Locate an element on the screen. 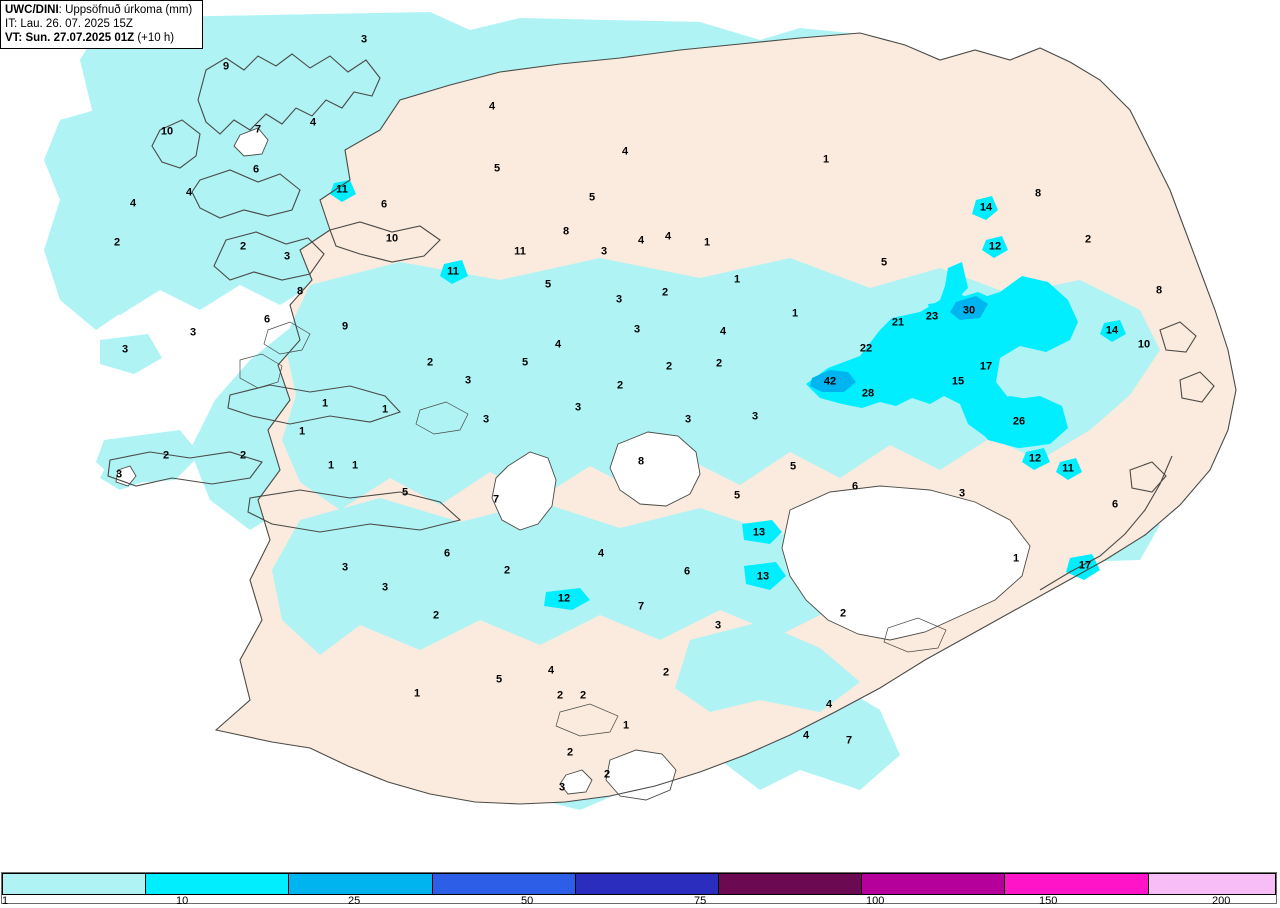 The height and width of the screenshot is (908, 1280). colorbar-tick: 1 is located at coordinates (5, 901).